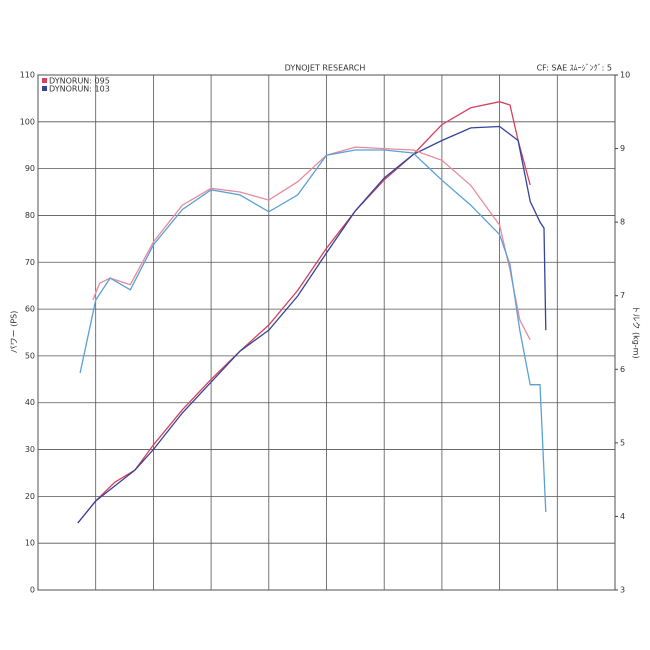 The image size is (650, 650). Describe the element at coordinates (622, 148) in the screenshot. I see `y2-tick-label: 9` at that location.